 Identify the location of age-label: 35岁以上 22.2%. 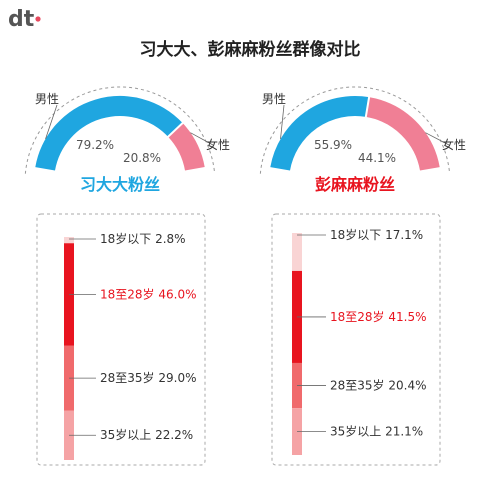
(146, 434).